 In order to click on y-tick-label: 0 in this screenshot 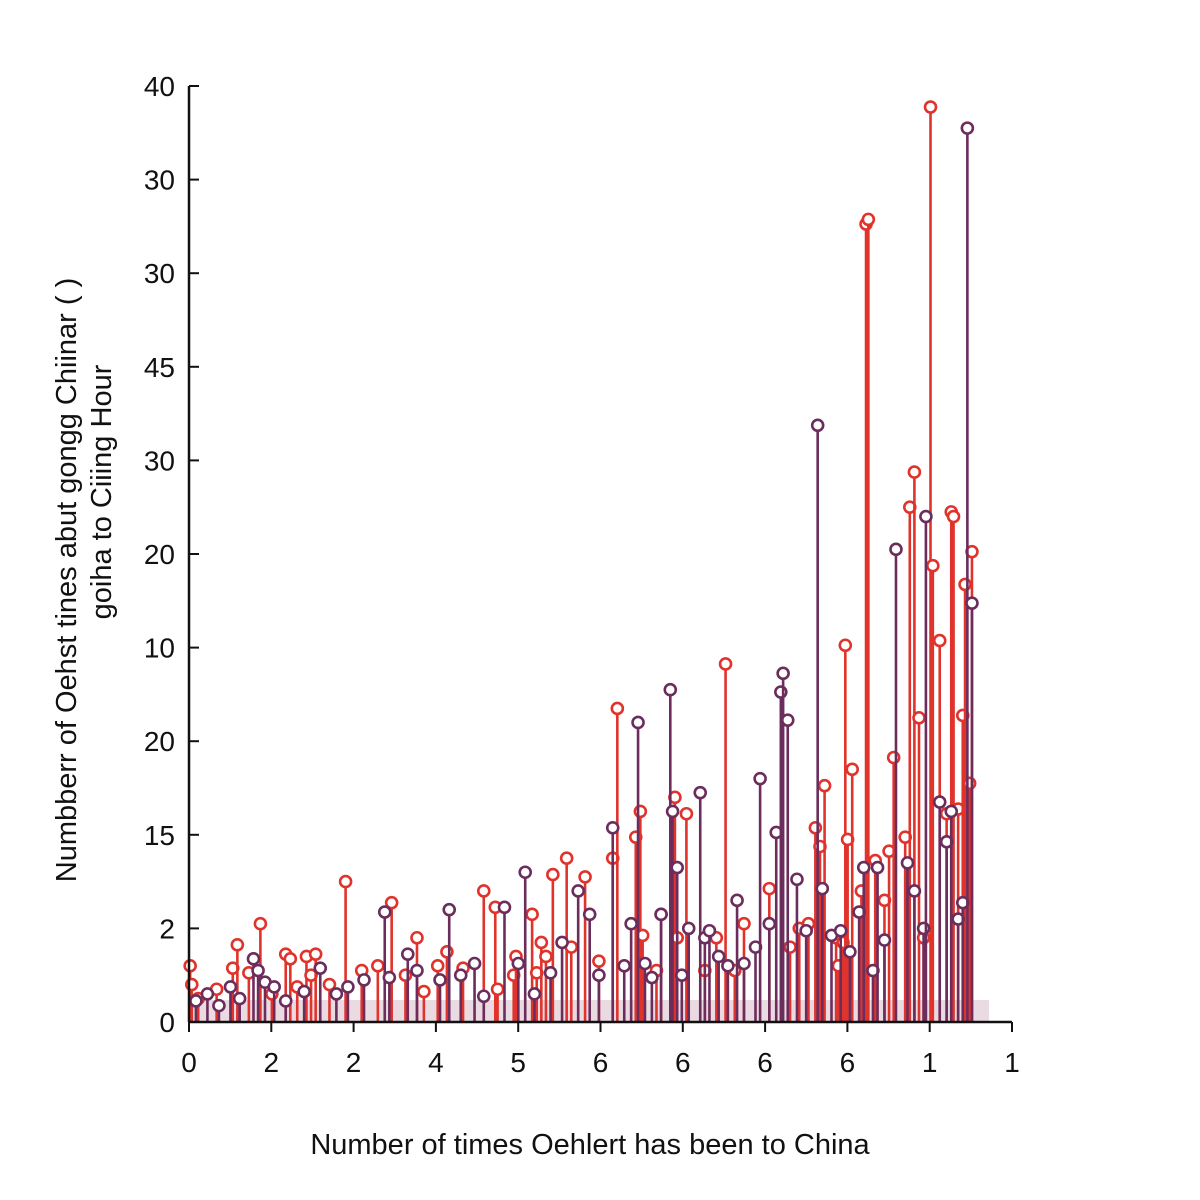, I will do `click(167, 1022)`.